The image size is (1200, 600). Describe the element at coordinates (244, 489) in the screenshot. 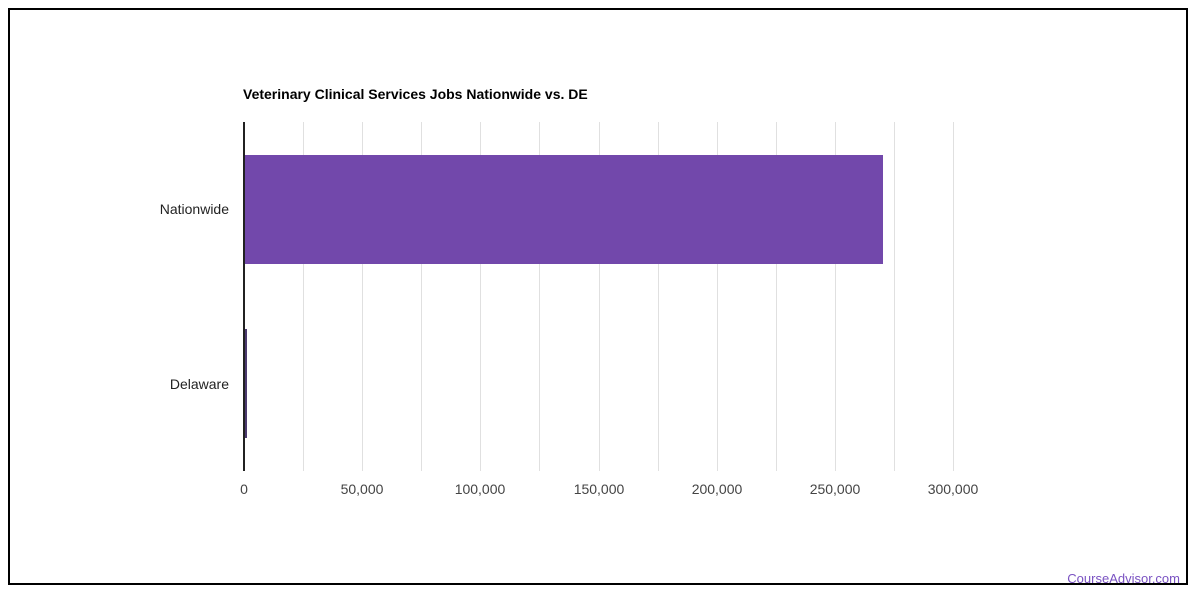

I see `x-tick-label: 0` at that location.